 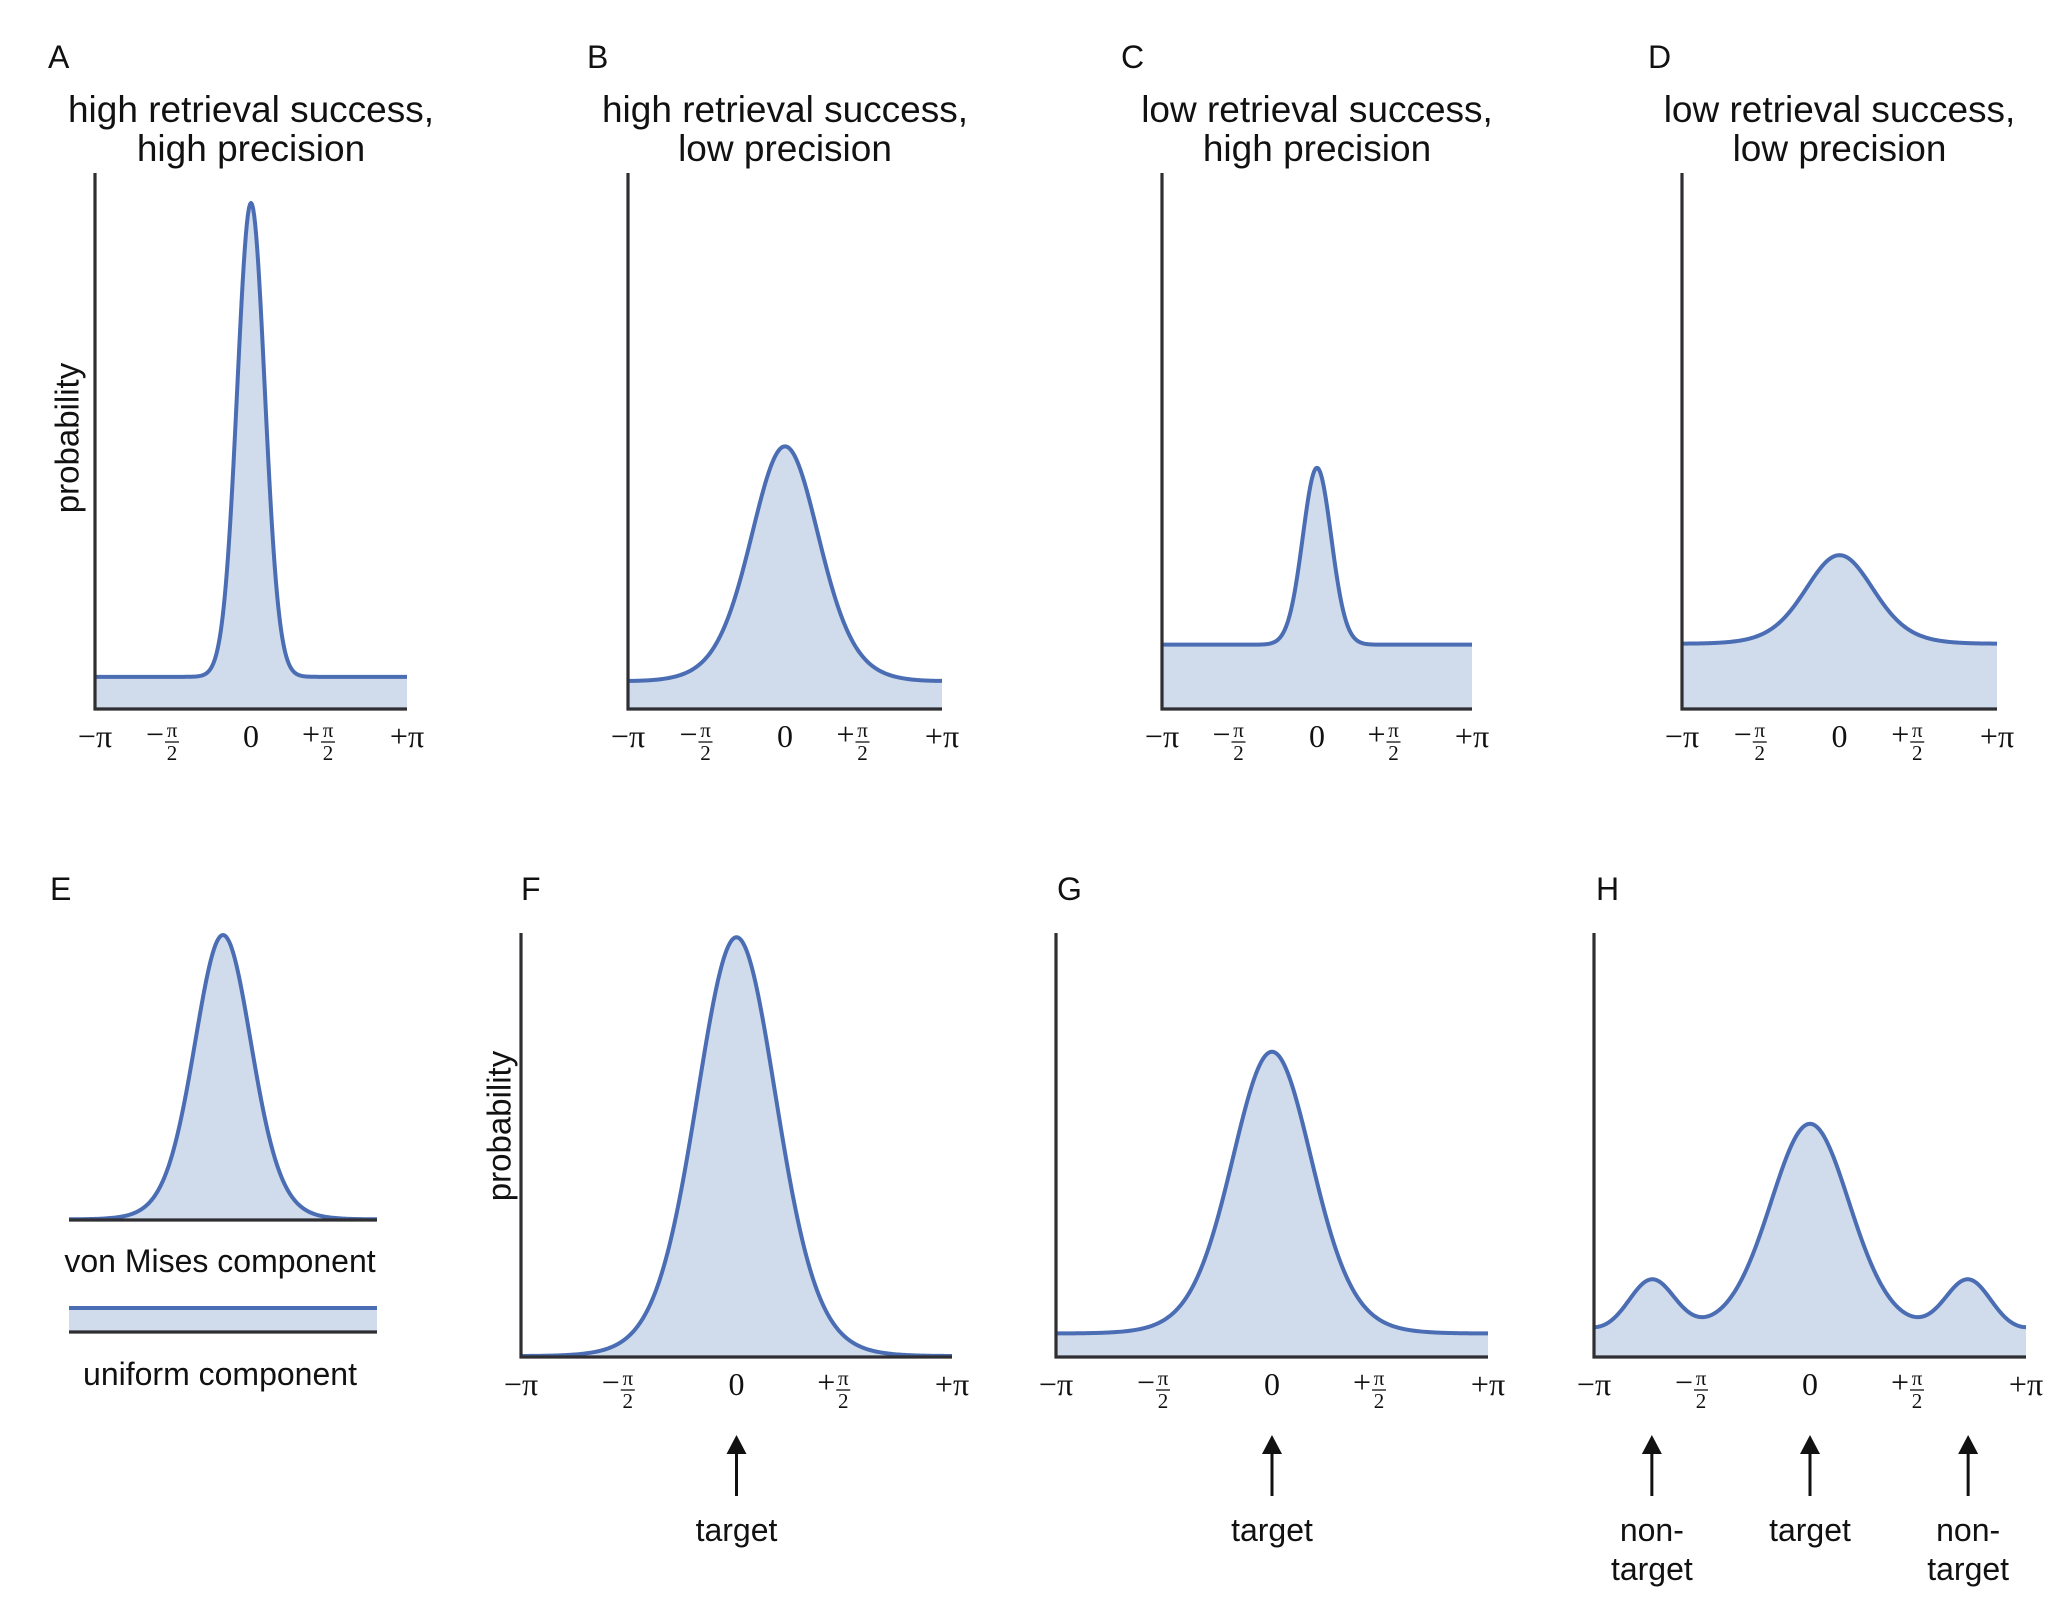 I want to click on panel-letter-C: C, so click(x=1132, y=57).